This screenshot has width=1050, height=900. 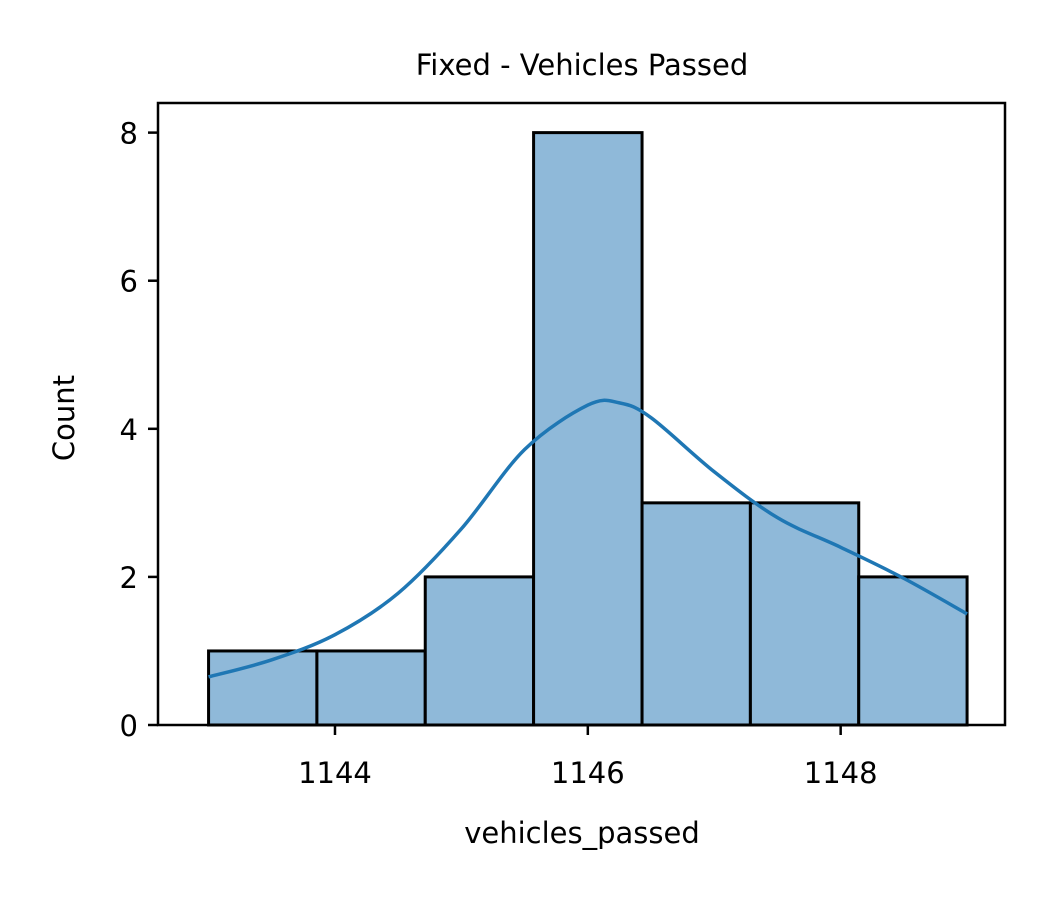 I want to click on y-tick-label: 6, so click(x=129, y=282).